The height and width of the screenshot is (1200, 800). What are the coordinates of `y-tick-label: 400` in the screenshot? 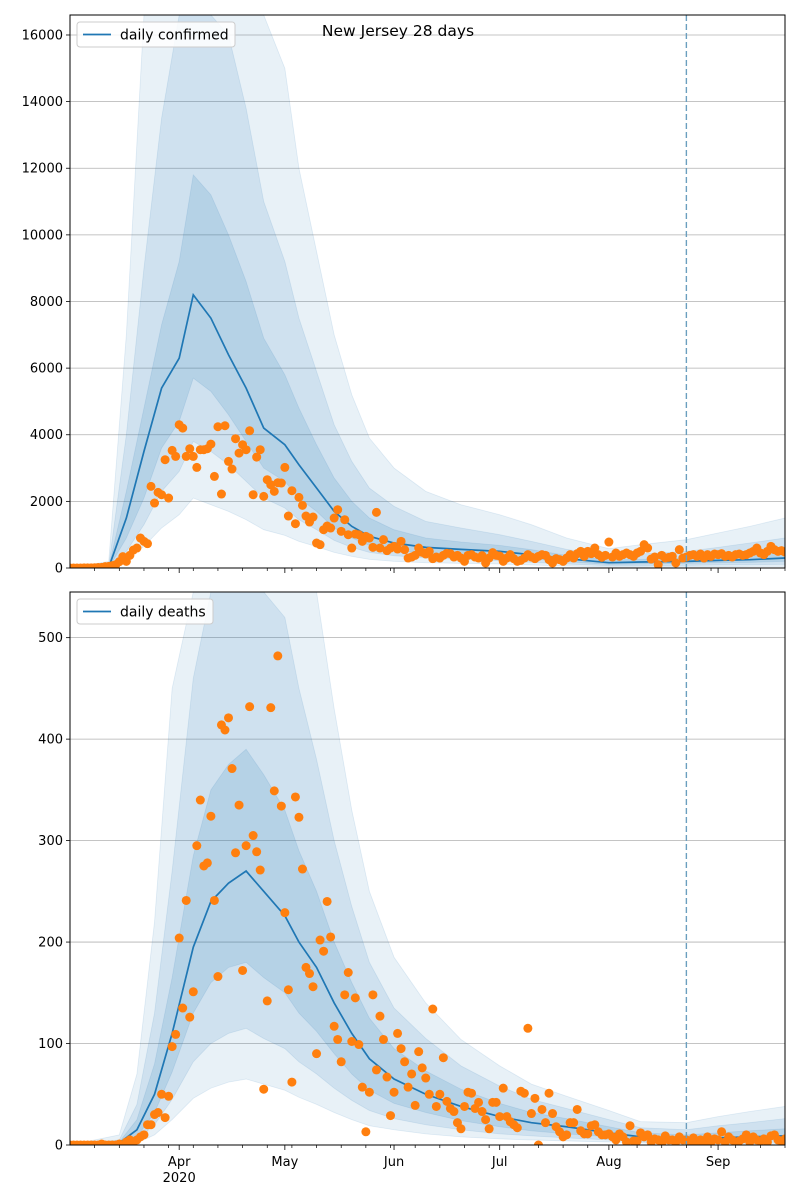 It's located at (50, 740).